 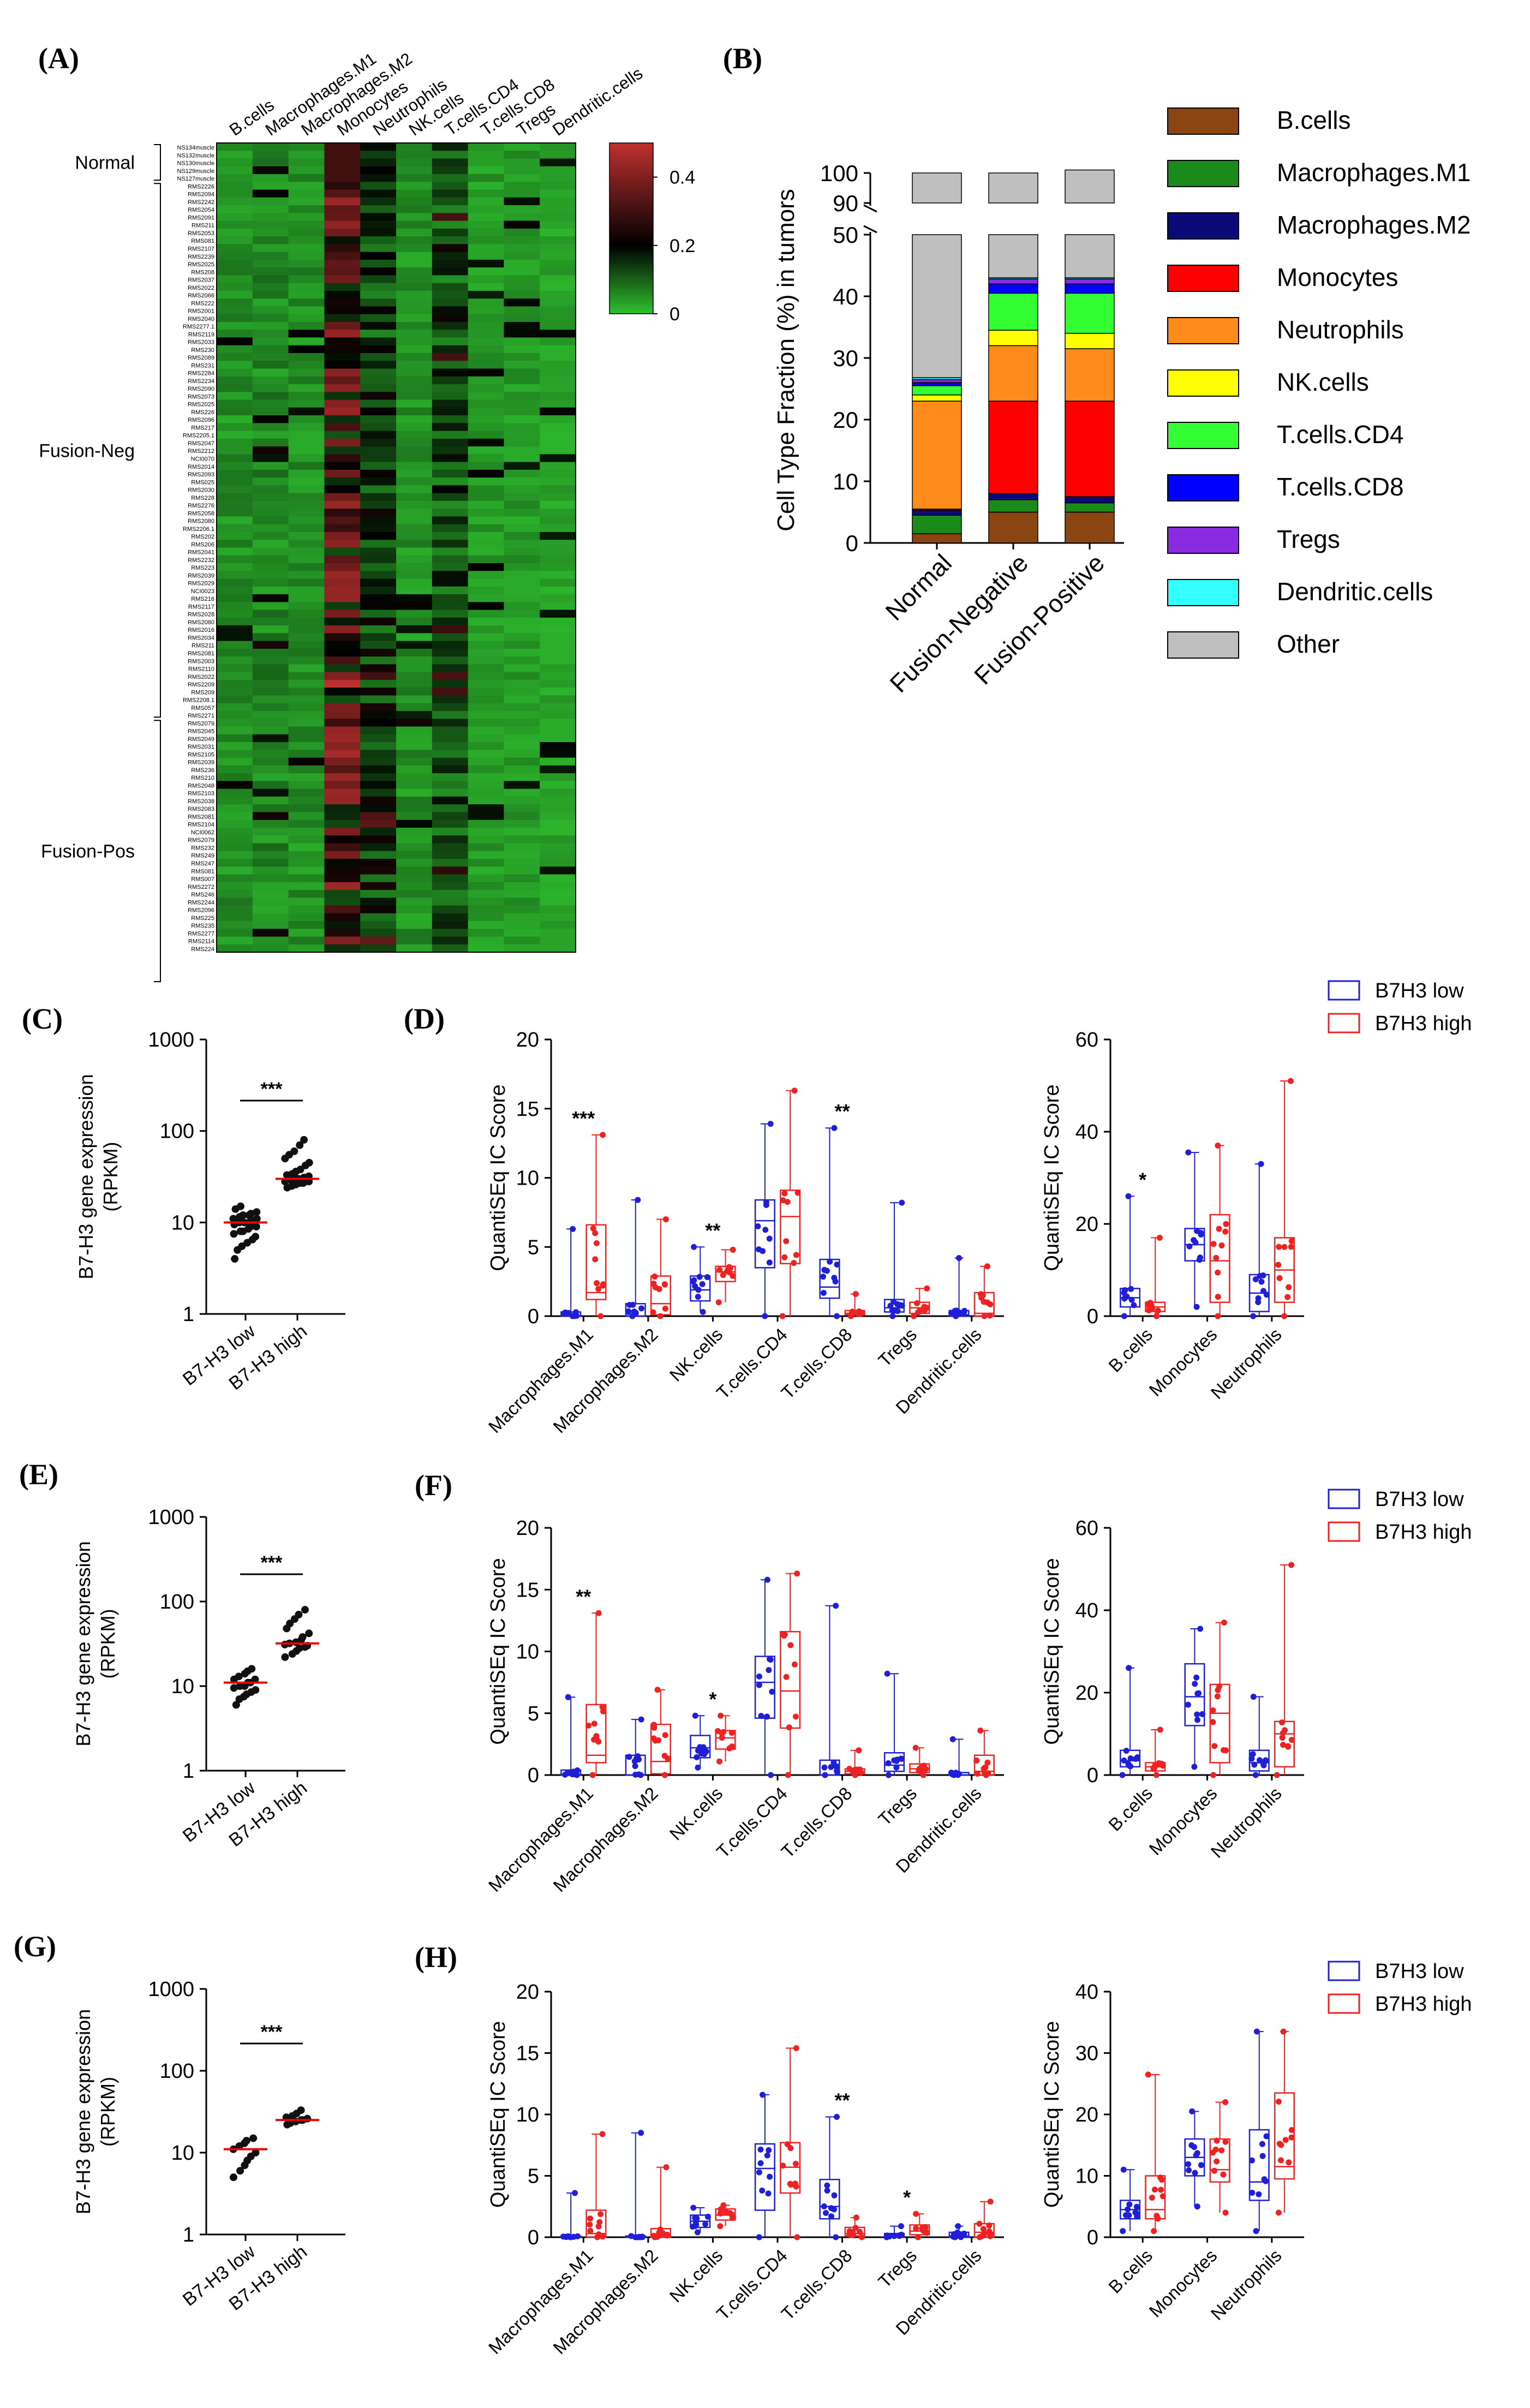 What do you see at coordinates (1086, 1528) in the screenshot?
I see `y-tick-label: 60` at bounding box center [1086, 1528].